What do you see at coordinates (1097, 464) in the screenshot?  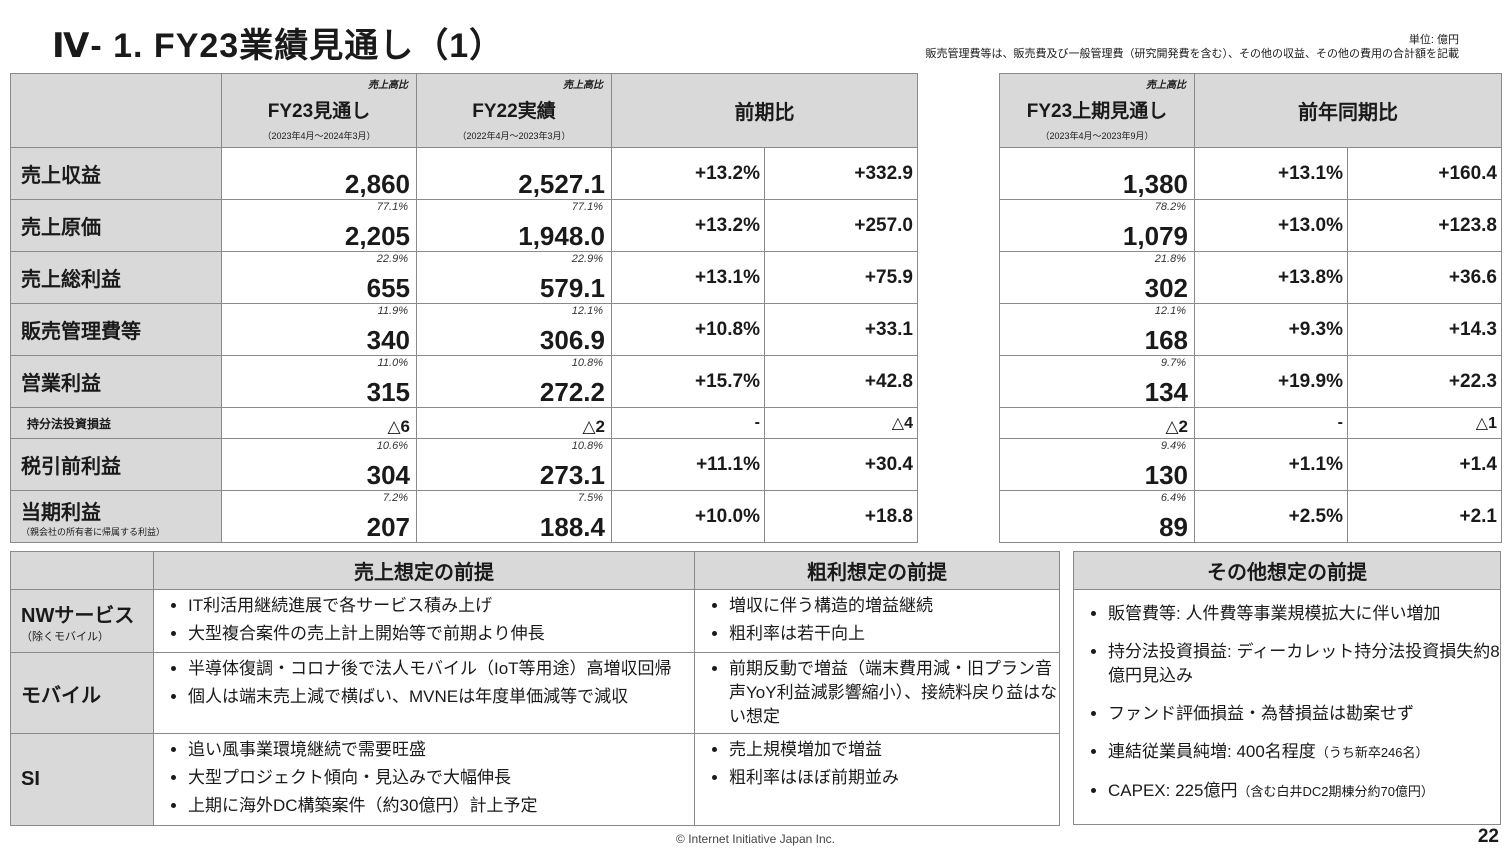 I see `value-cell: 9.4% 130` at bounding box center [1097, 464].